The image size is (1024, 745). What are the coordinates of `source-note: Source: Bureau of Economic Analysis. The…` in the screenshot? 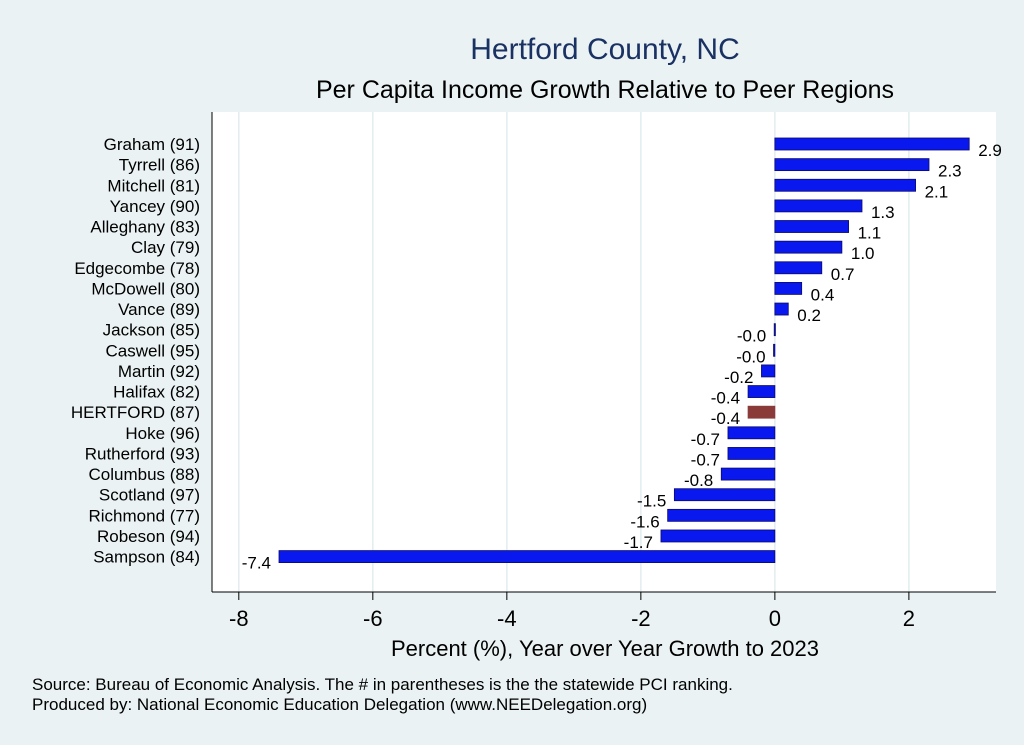 It's located at (382, 684).